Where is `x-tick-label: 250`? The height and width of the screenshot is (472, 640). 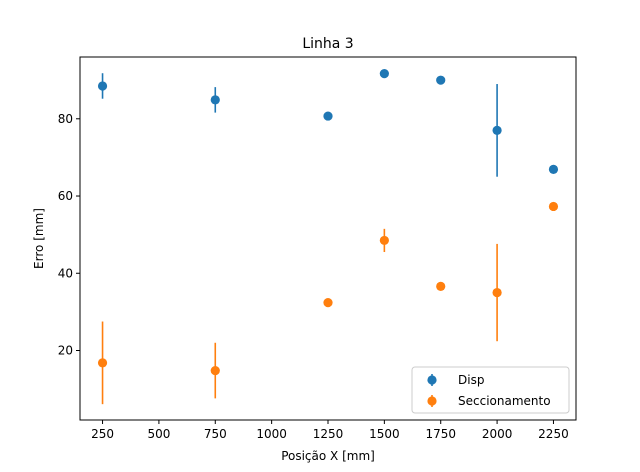 x-tick-label: 250 is located at coordinates (102, 434).